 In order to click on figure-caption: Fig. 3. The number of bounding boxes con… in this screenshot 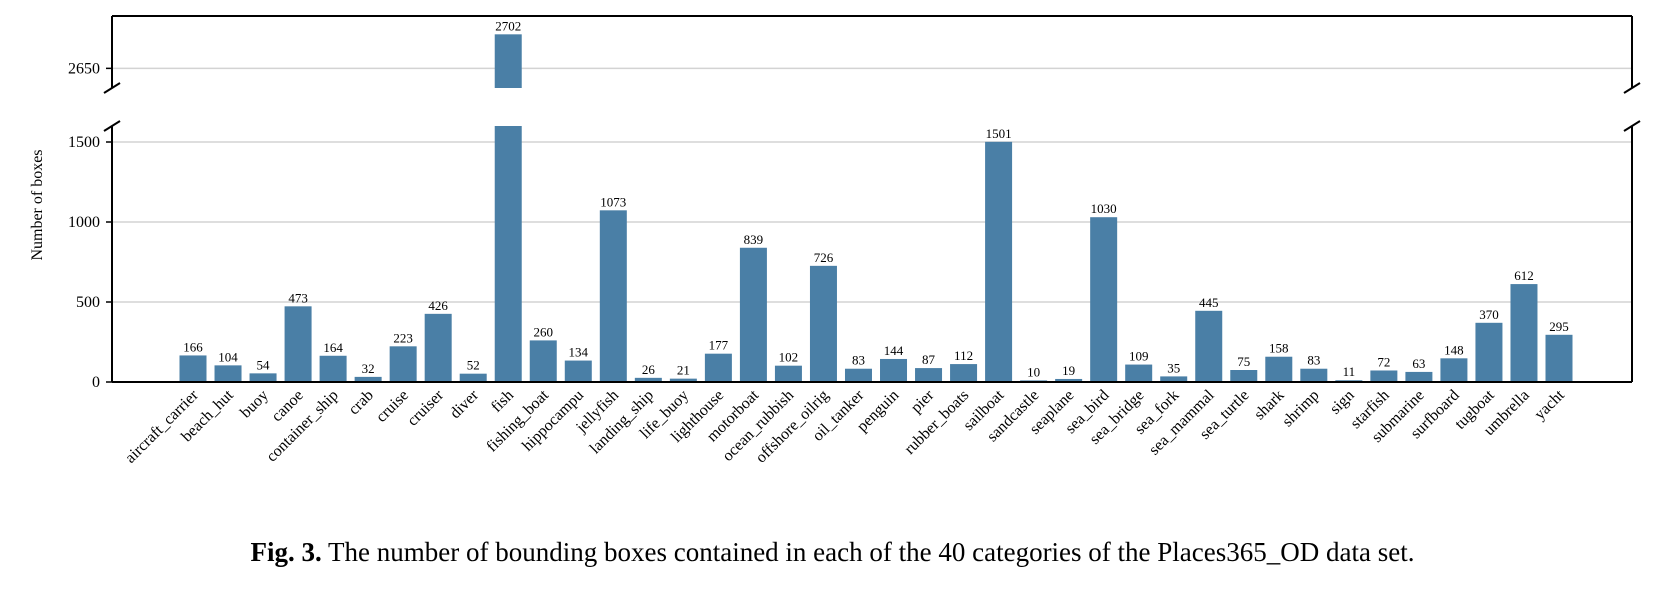, I will do `click(832, 552)`.